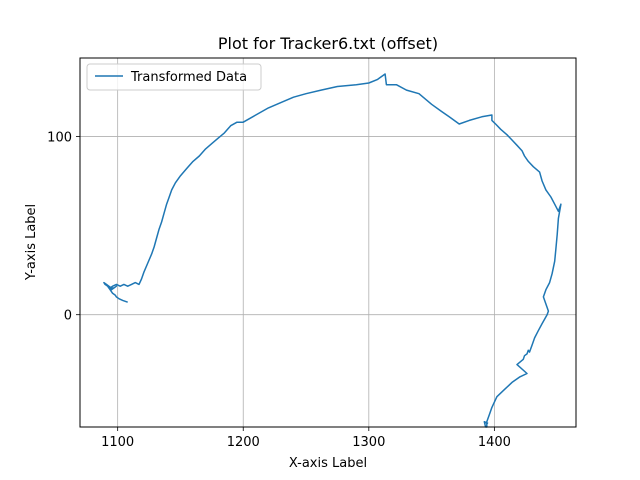 Image resolution: width=640 pixels, height=480 pixels. Describe the element at coordinates (328, 43) in the screenshot. I see `chart-title: Plot for Tracker6.txt (offset)` at that location.